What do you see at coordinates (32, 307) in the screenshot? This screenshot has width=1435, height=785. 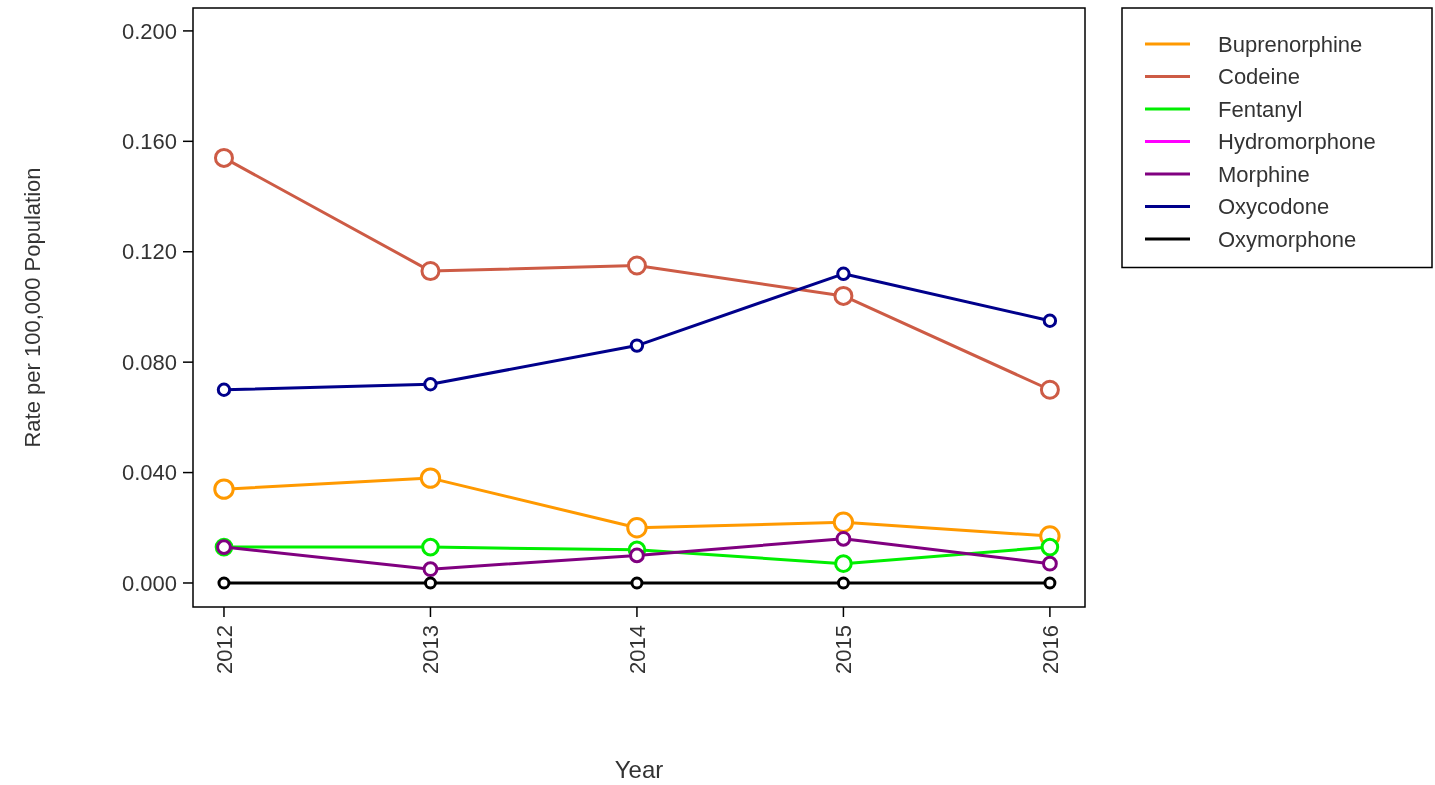 I see `y-axis-title: Rate per 100,000 Population` at bounding box center [32, 307].